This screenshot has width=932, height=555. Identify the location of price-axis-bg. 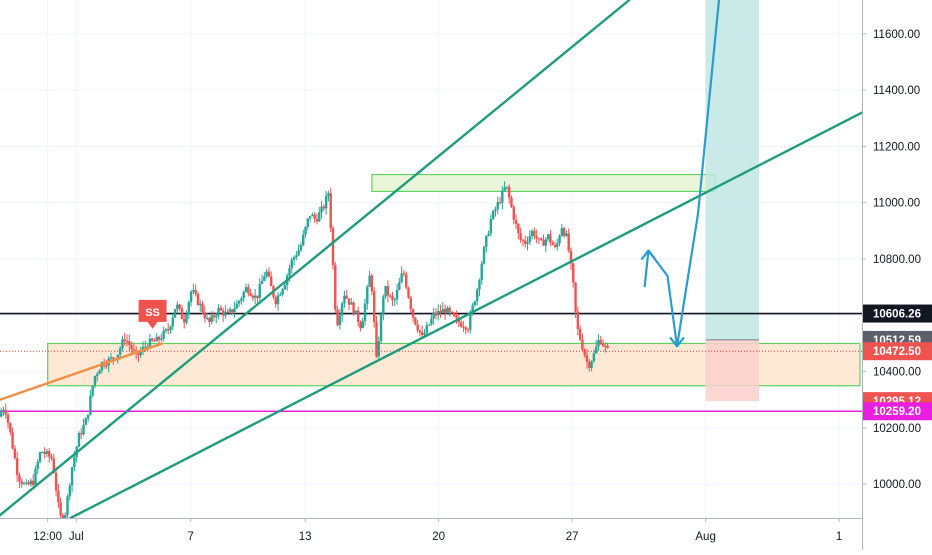
(897, 275).